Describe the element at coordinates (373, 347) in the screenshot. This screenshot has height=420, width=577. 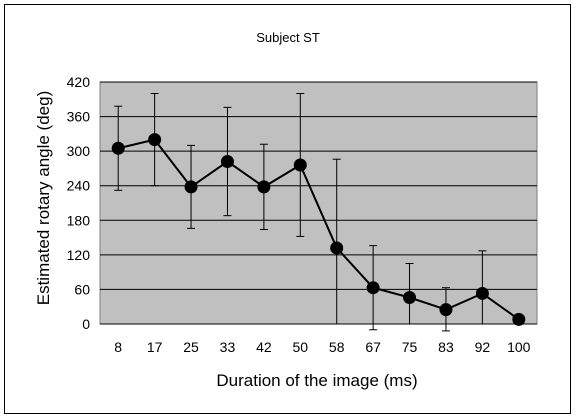
I see `x-tick-label: 67` at that location.